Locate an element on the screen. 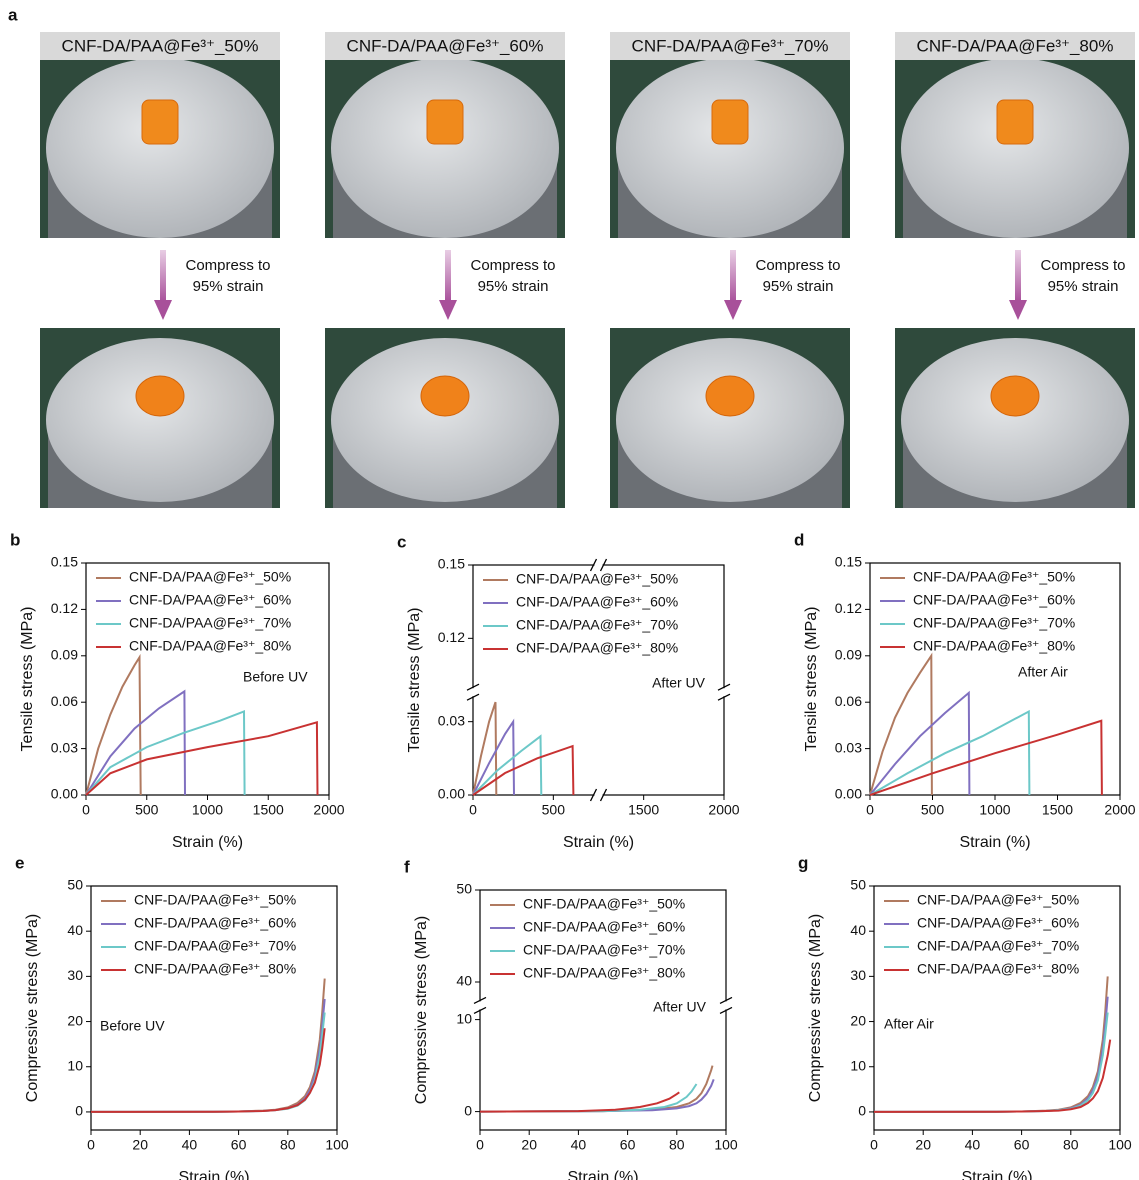 The width and height of the screenshot is (1139, 1180). y-tick-label: 50 is located at coordinates (464, 889).